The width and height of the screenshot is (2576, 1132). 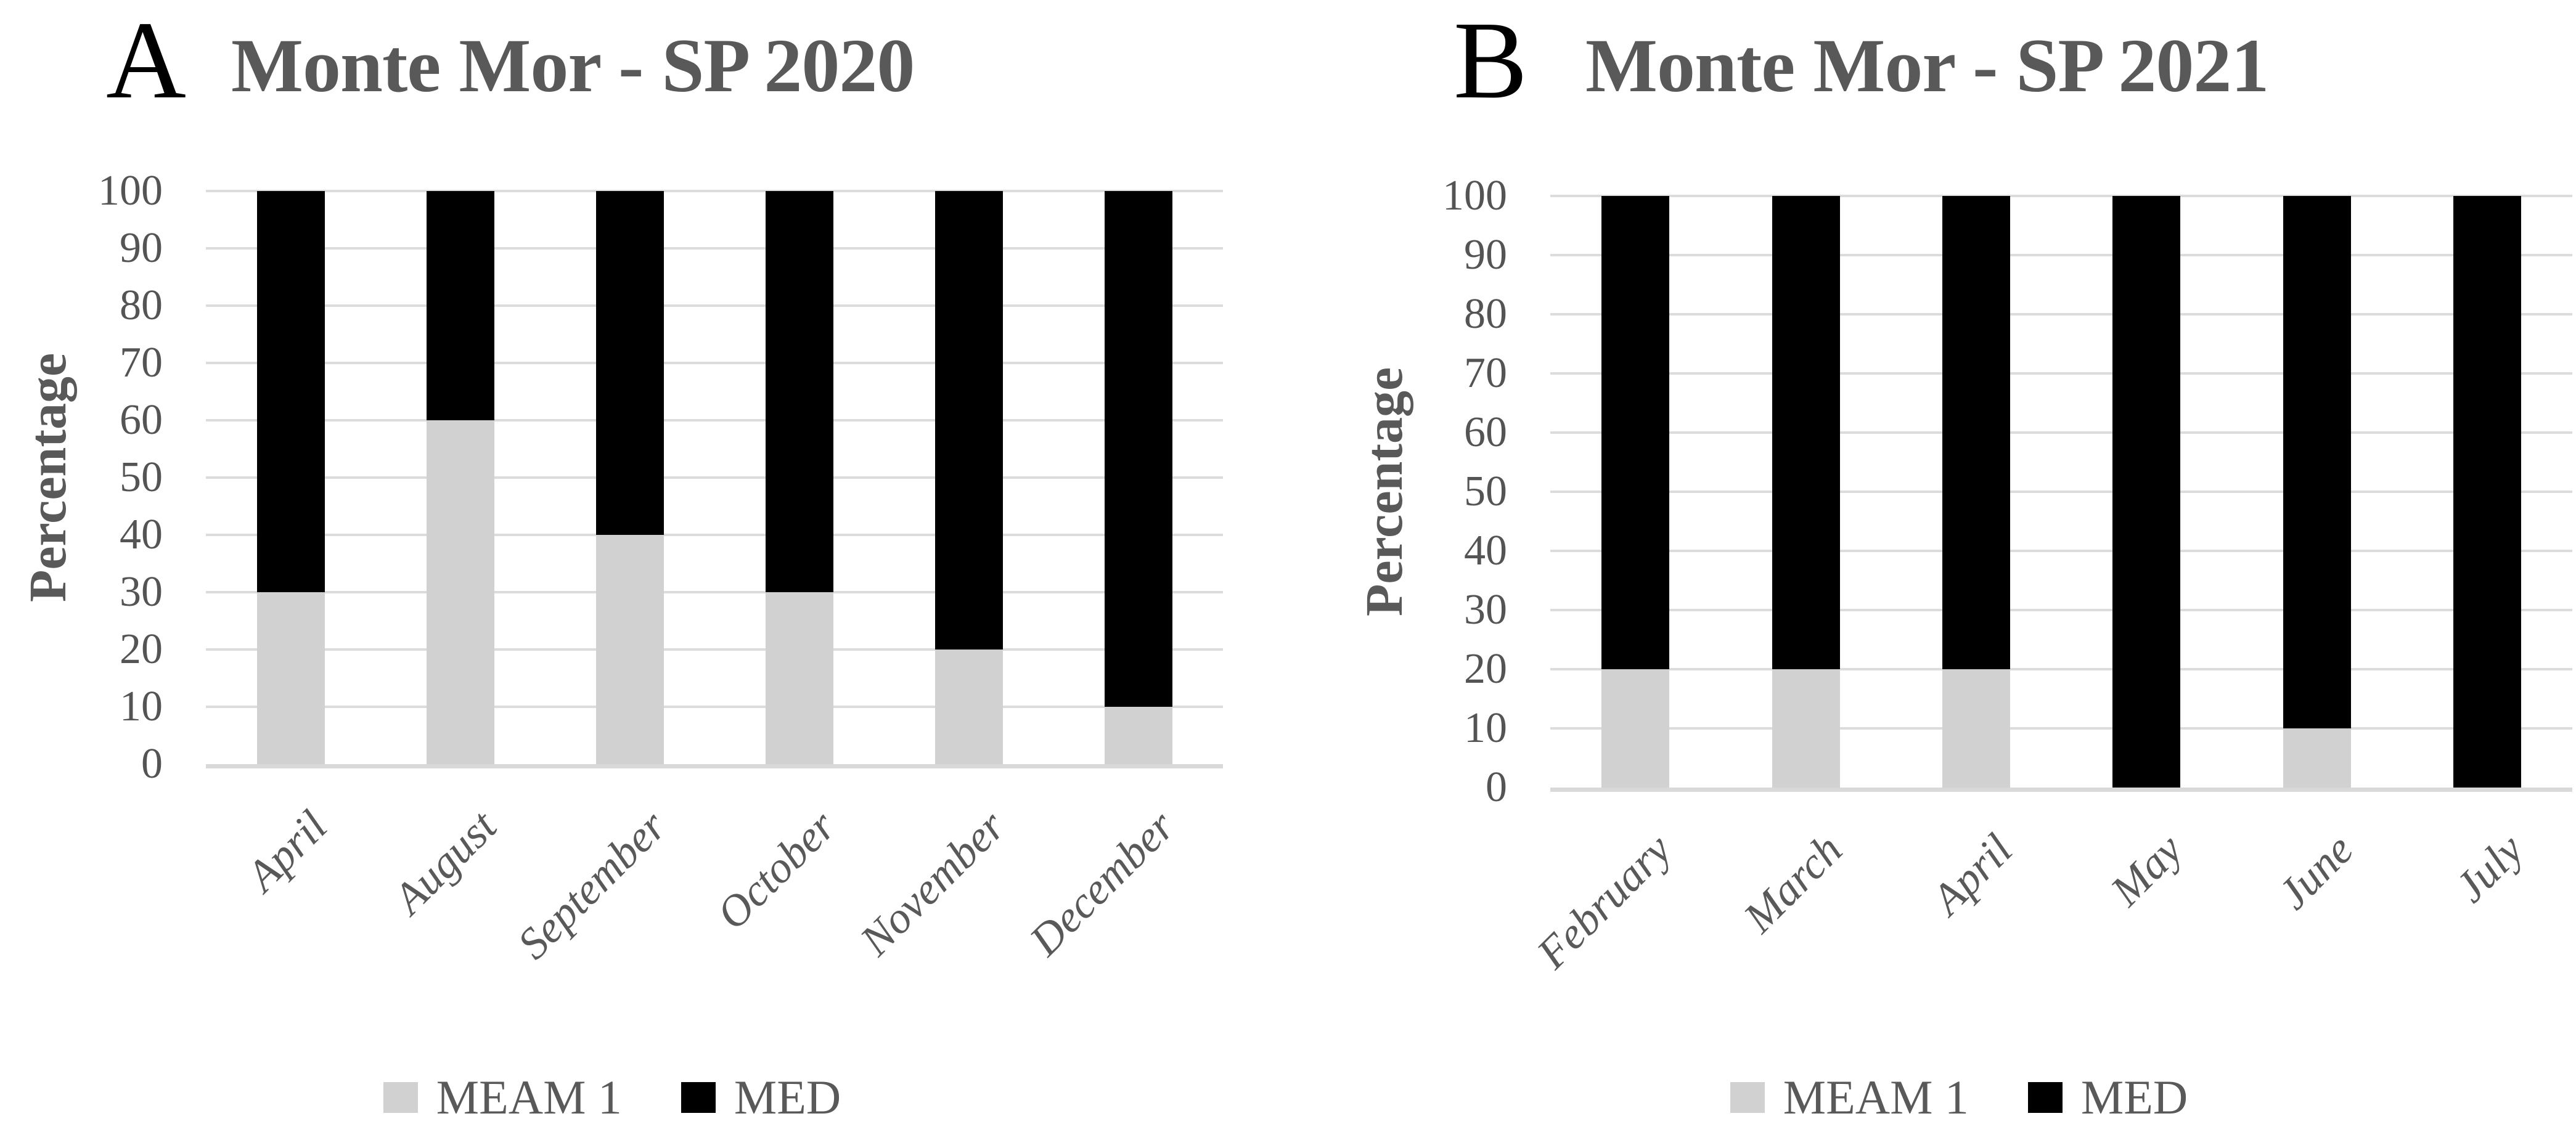 I want to click on chart-title: Monte Mor - SP 2021, so click(x=1927, y=65).